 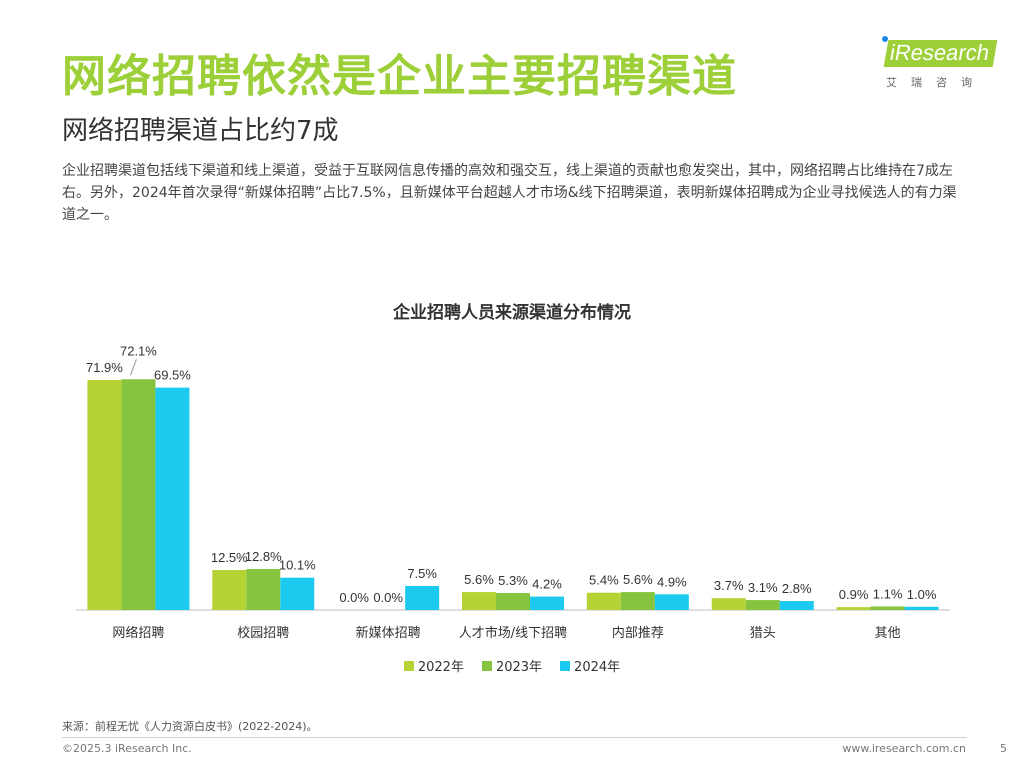 What do you see at coordinates (512, 313) in the screenshot?
I see `chart-title: 企业招聘人员来源渠道分布情况` at bounding box center [512, 313].